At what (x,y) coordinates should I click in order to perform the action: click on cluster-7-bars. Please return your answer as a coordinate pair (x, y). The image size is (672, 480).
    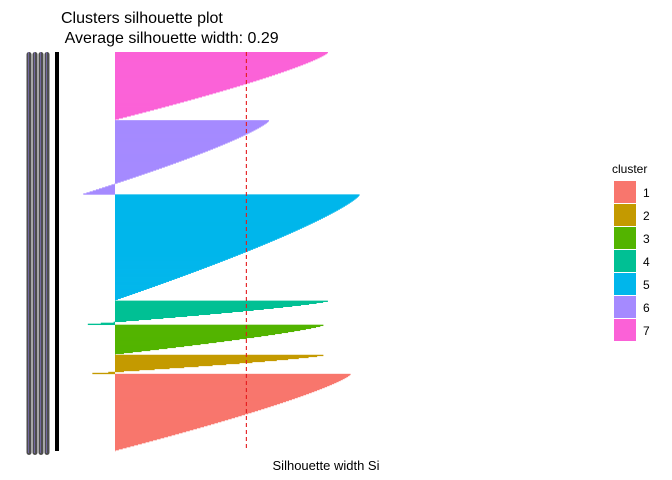
    Looking at the image, I should click on (221, 86).